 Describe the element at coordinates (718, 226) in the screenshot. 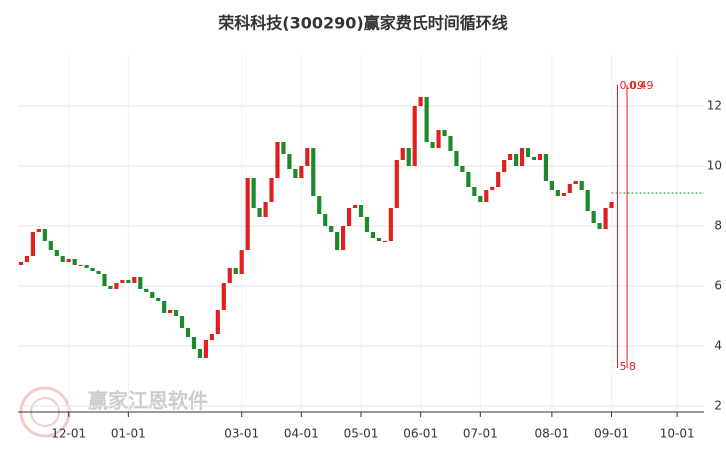

I see `y-tick-label: 8` at that location.